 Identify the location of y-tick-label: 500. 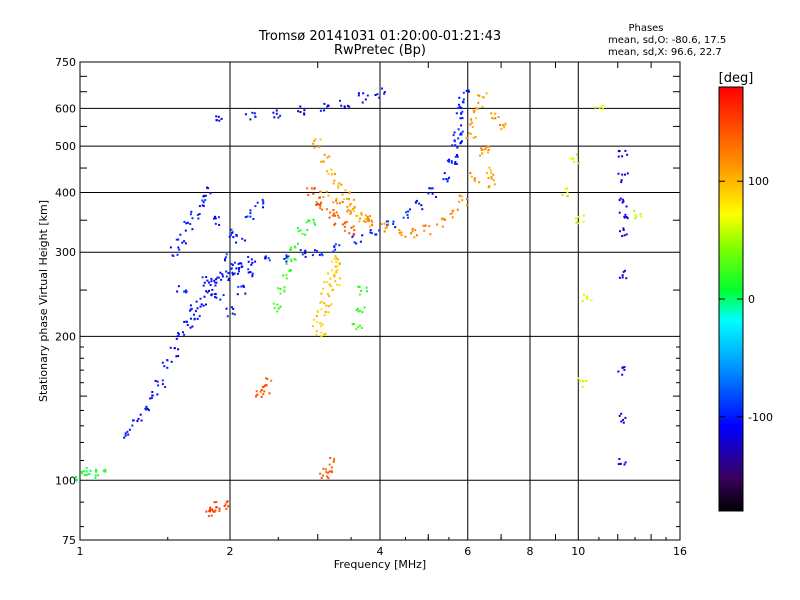
(65, 146).